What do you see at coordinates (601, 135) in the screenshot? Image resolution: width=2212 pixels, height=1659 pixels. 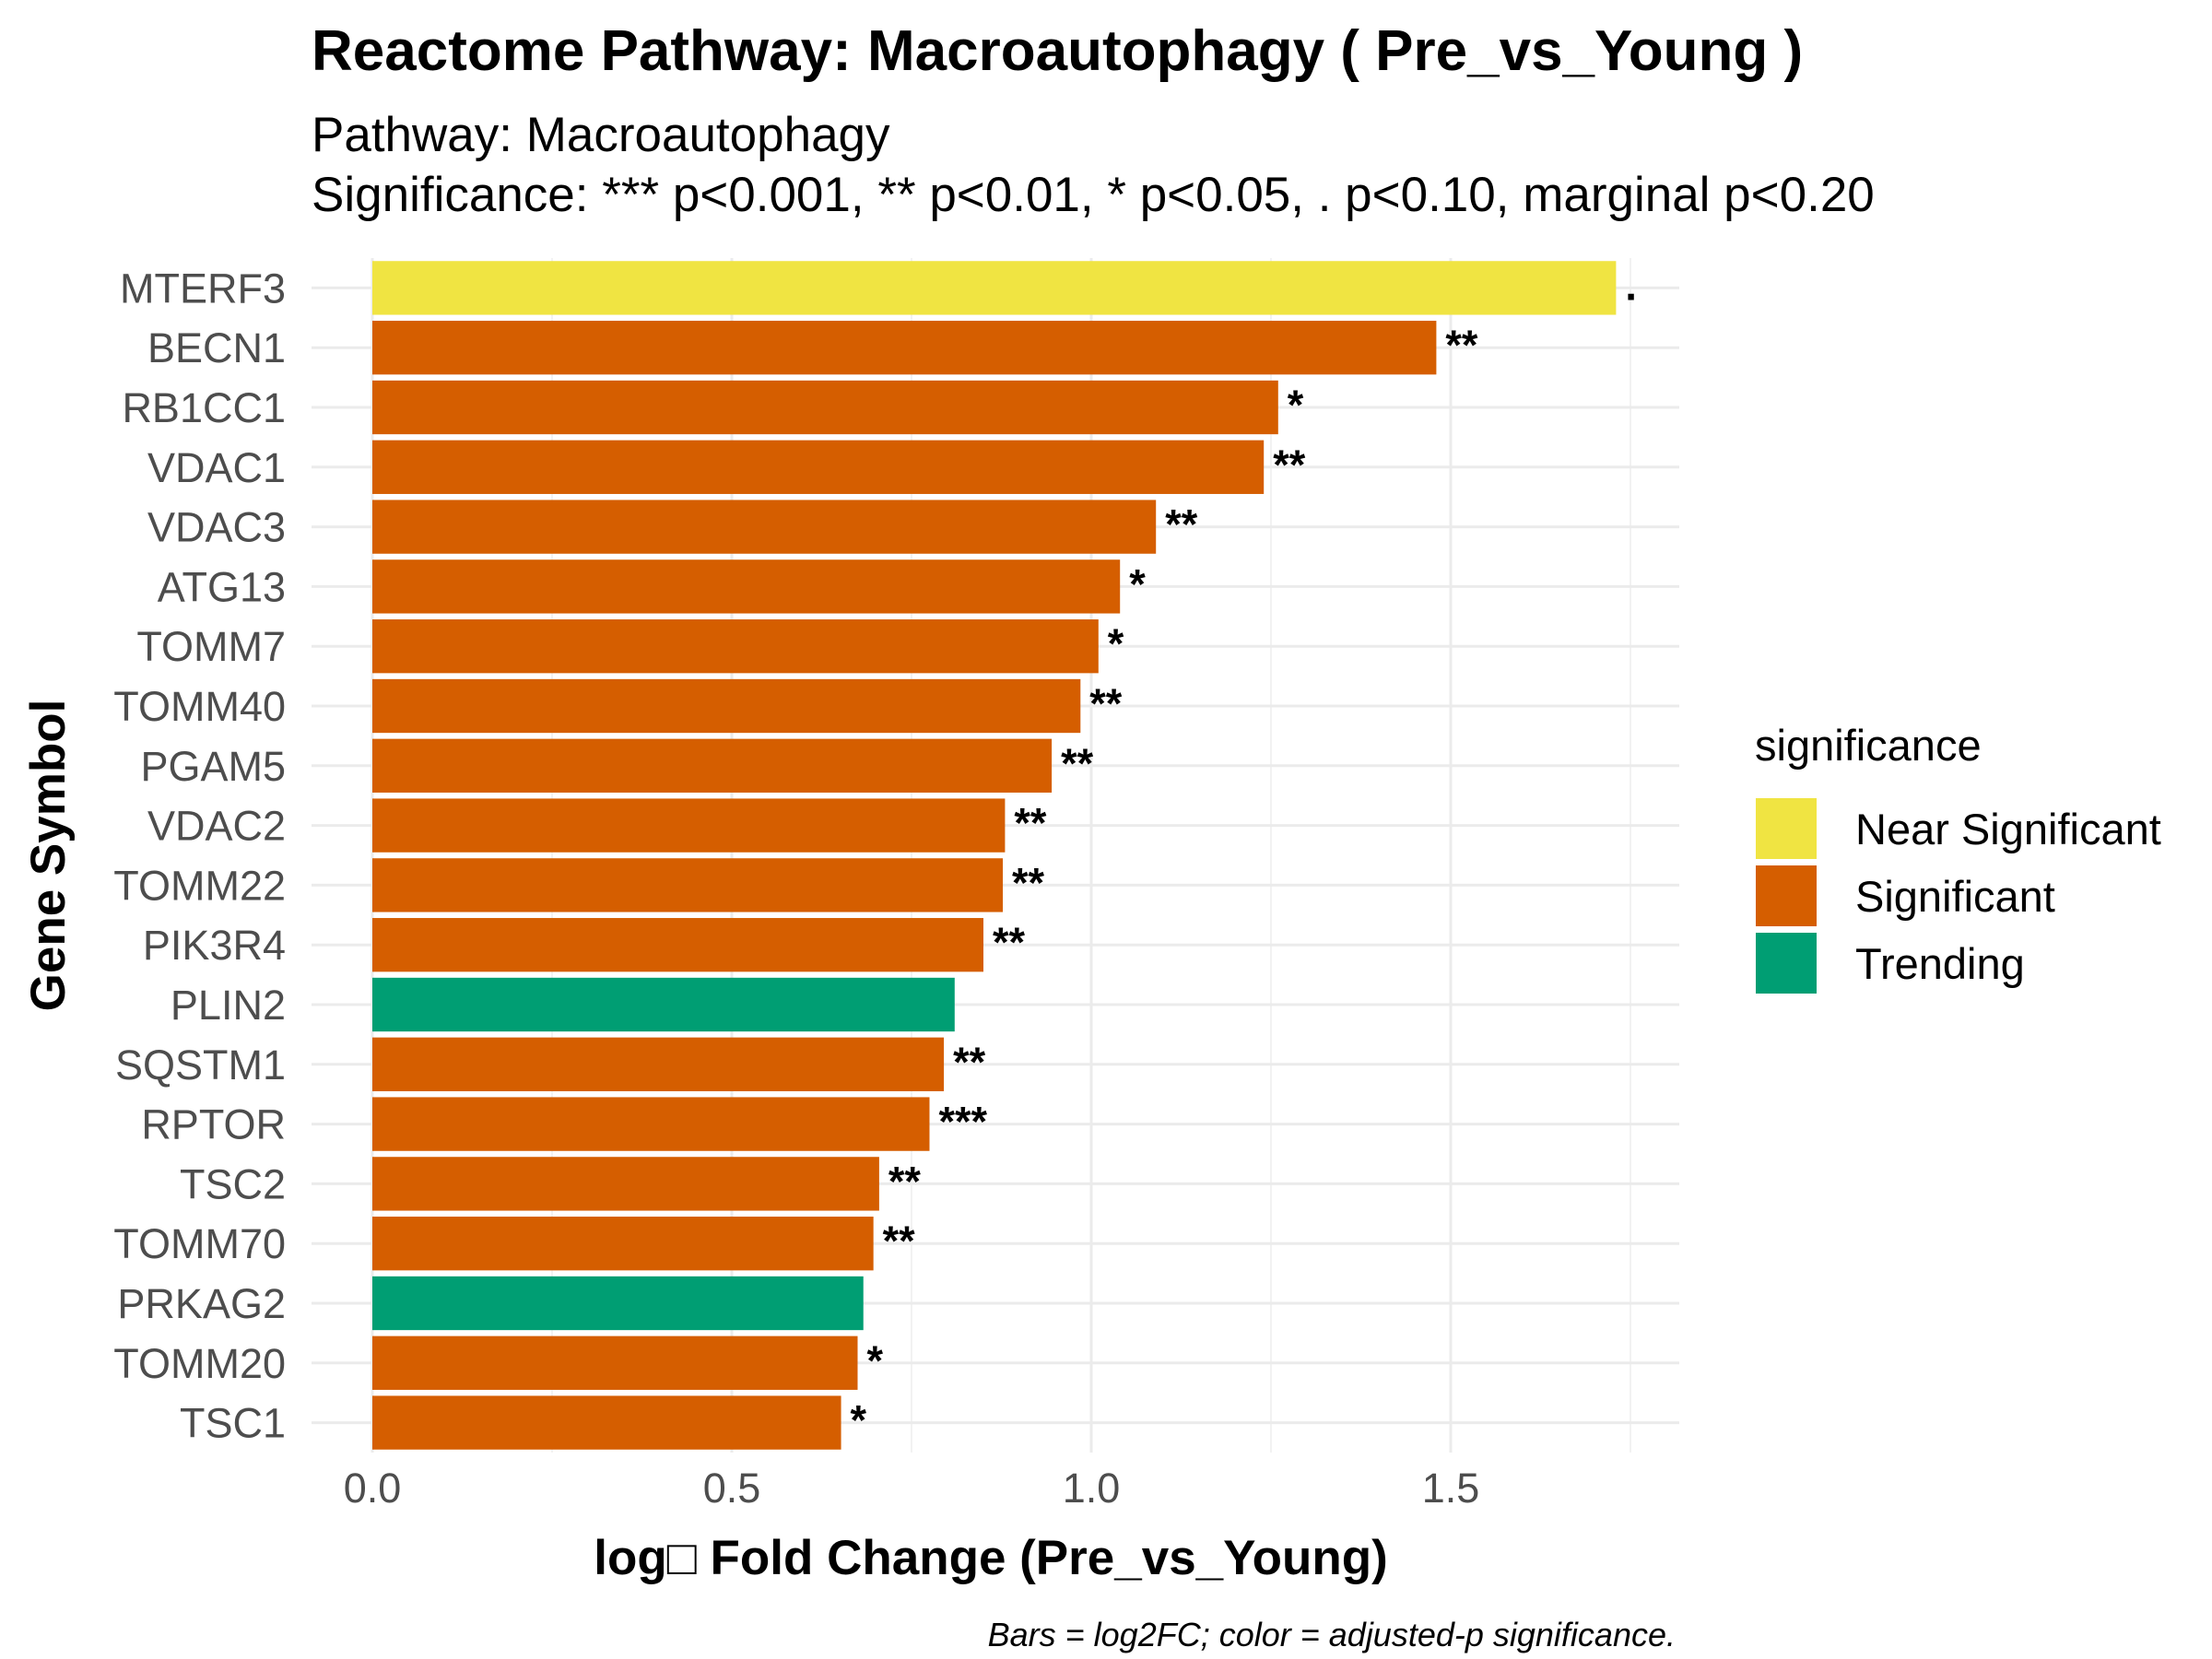 I see `chart-subtitle-line-1: Pathway: Macroautophagy` at bounding box center [601, 135].